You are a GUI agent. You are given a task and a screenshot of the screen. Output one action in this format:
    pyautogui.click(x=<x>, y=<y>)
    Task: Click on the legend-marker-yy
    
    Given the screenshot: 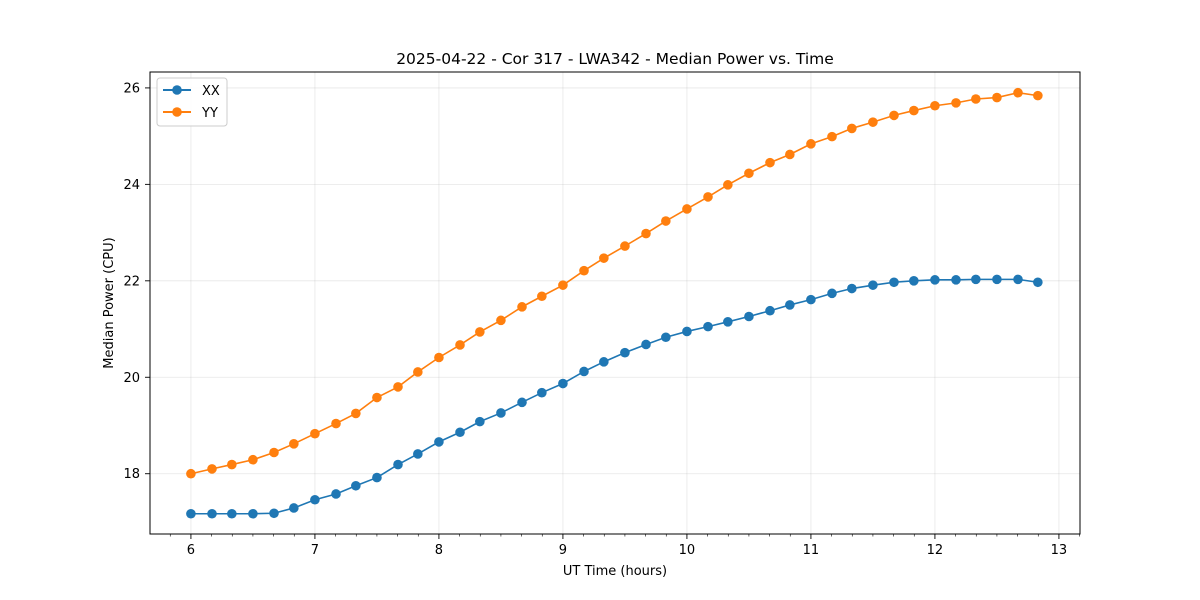 What is the action you would take?
    pyautogui.click(x=177, y=112)
    